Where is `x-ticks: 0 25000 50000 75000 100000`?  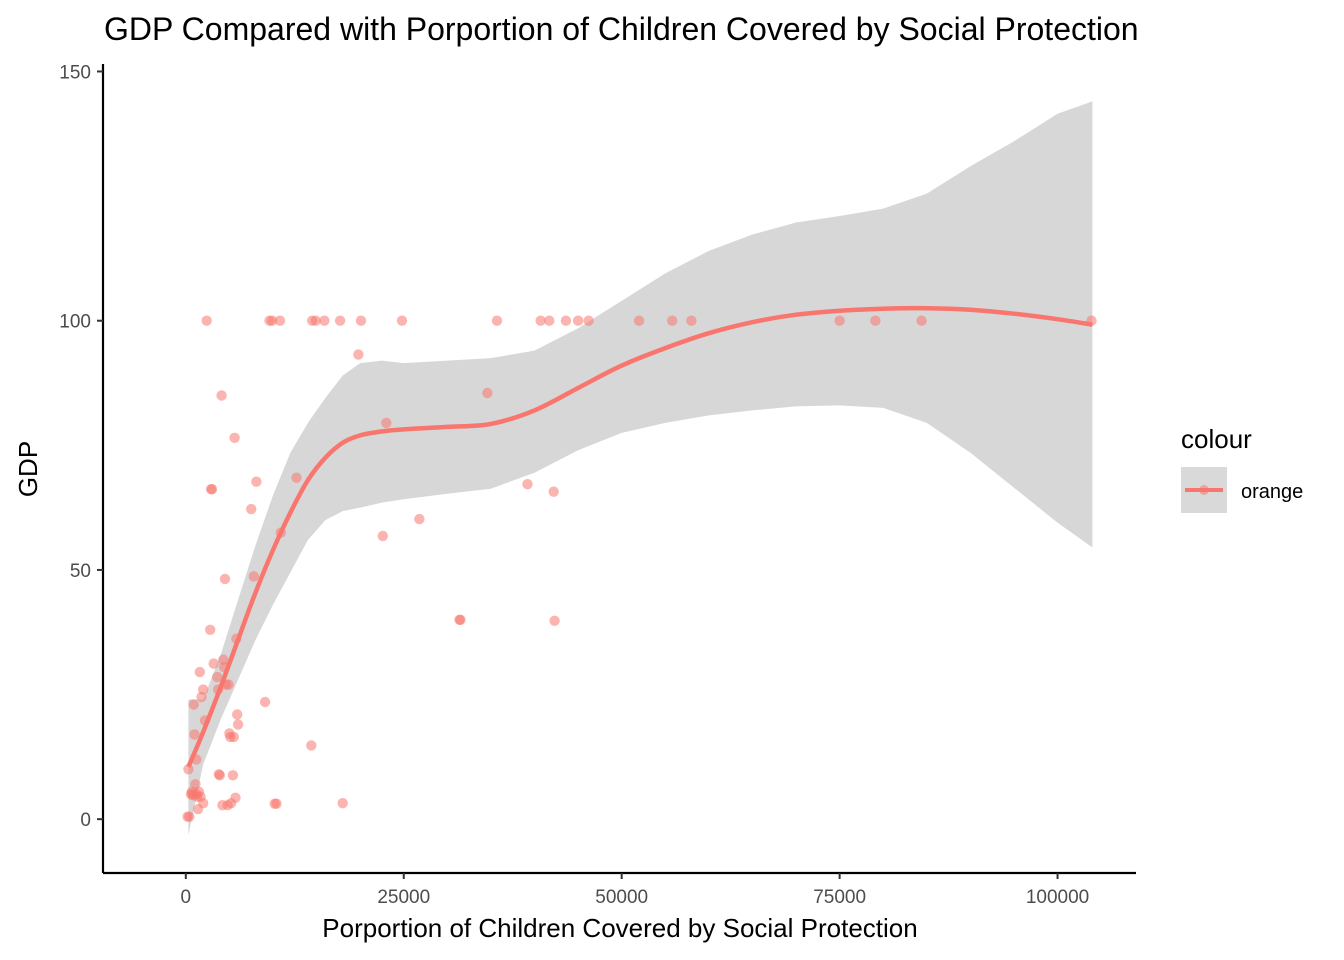 x-ticks: 0 25000 50000 75000 100000 is located at coordinates (635, 890).